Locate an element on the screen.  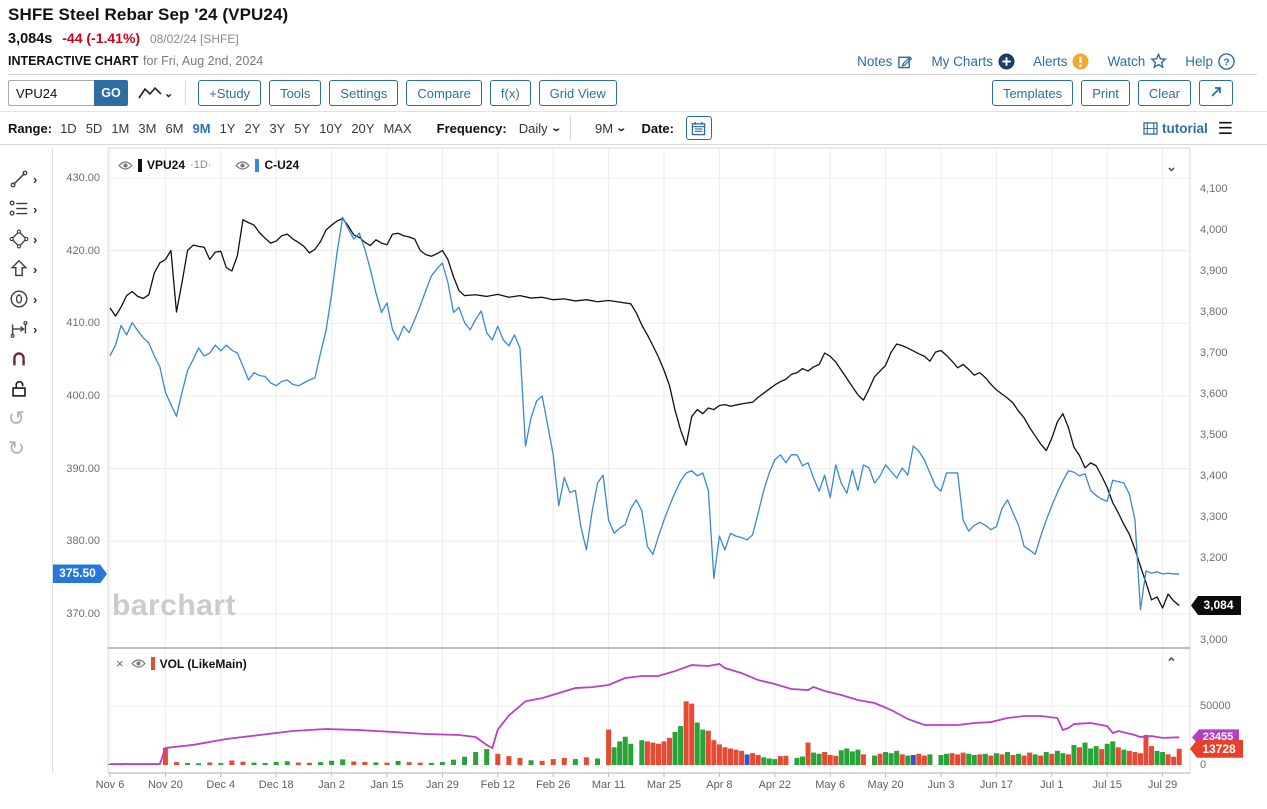
toolbar-button-tools: Tools is located at coordinates (295, 93).